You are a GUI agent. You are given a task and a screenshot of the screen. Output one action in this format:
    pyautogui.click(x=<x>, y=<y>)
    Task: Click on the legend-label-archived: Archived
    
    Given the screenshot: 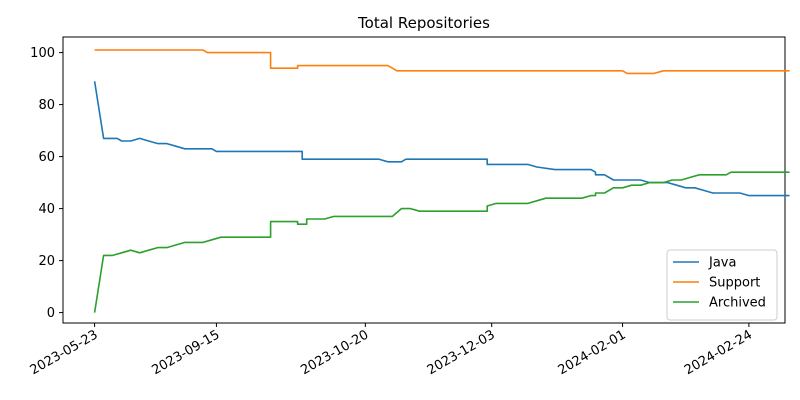 What is the action you would take?
    pyautogui.click(x=737, y=303)
    